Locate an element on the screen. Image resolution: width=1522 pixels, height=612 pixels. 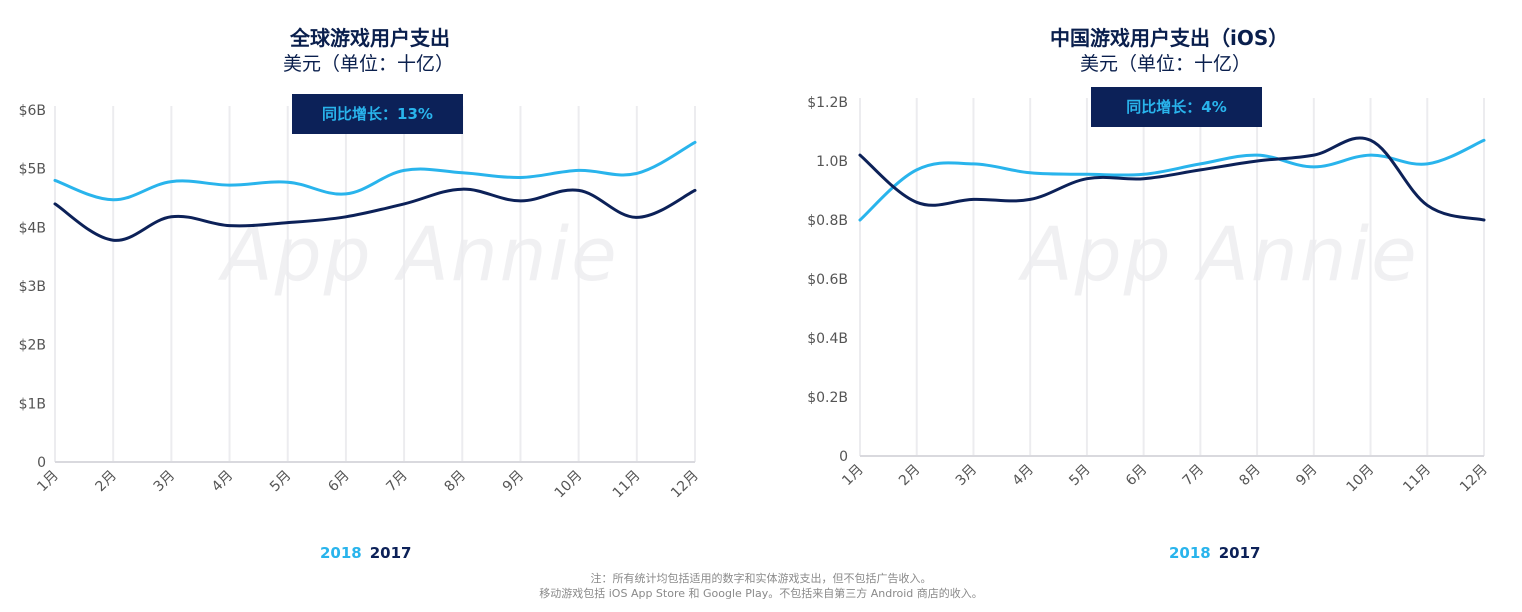
chart-title: 中国游戏用户支出（iOS） is located at coordinates (1169, 38).